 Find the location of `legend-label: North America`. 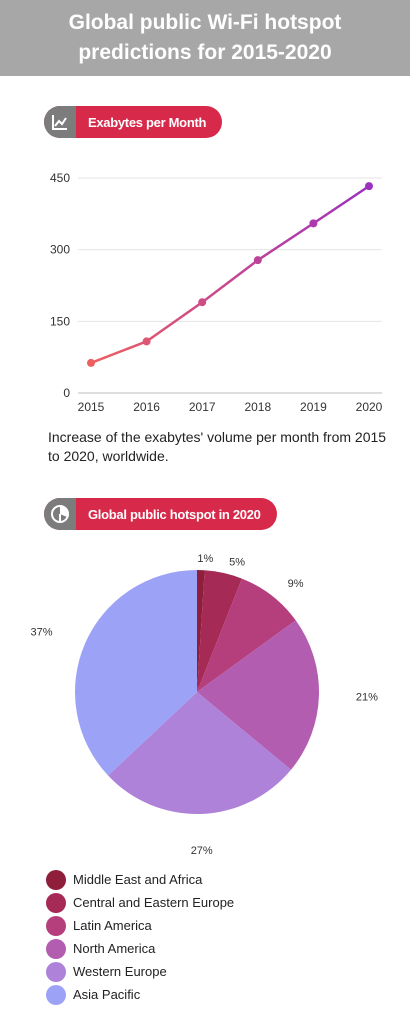

legend-label: North America is located at coordinates (114, 948).